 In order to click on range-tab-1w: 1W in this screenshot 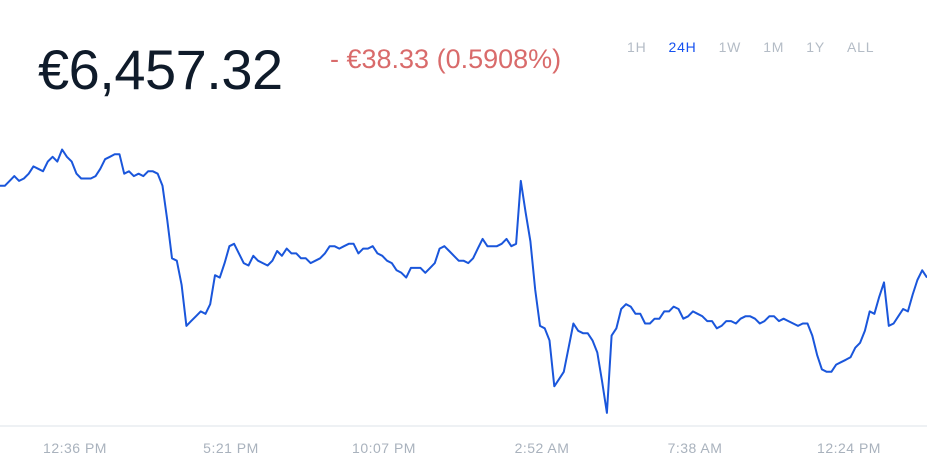, I will do `click(730, 47)`.